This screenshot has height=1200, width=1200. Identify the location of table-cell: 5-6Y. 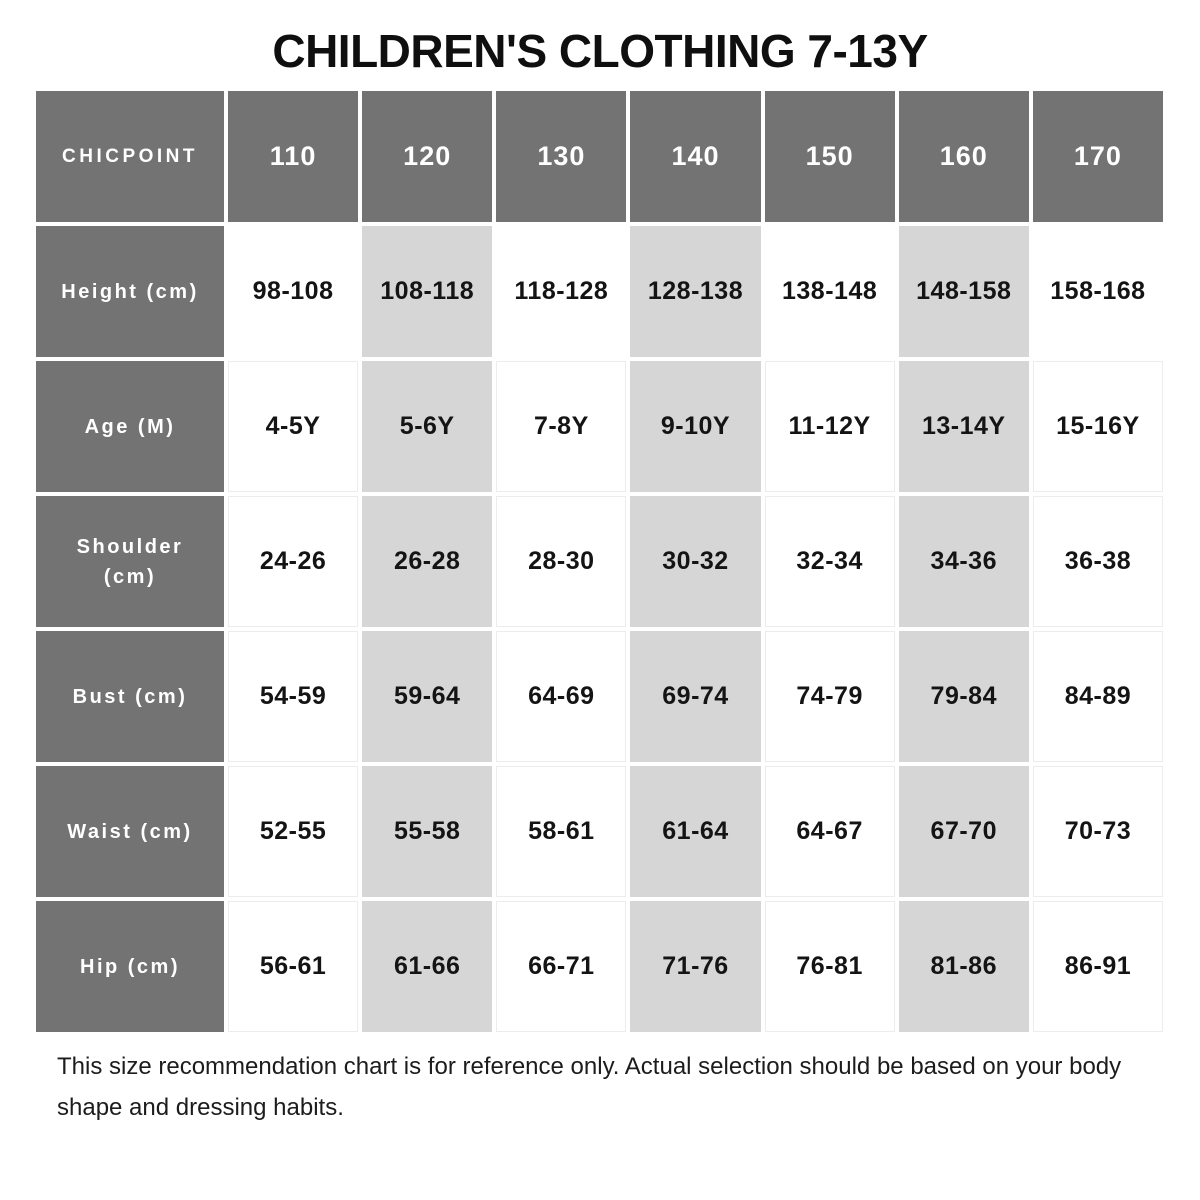
(427, 426).